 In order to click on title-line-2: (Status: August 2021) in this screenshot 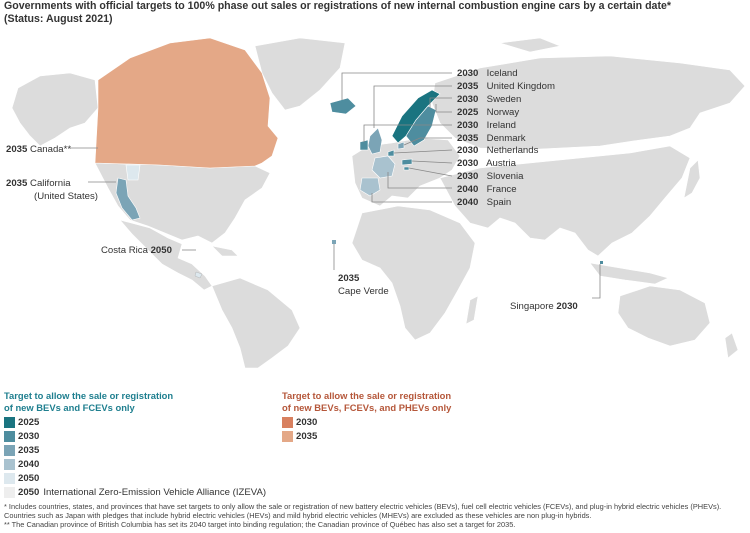, I will do `click(58, 19)`.